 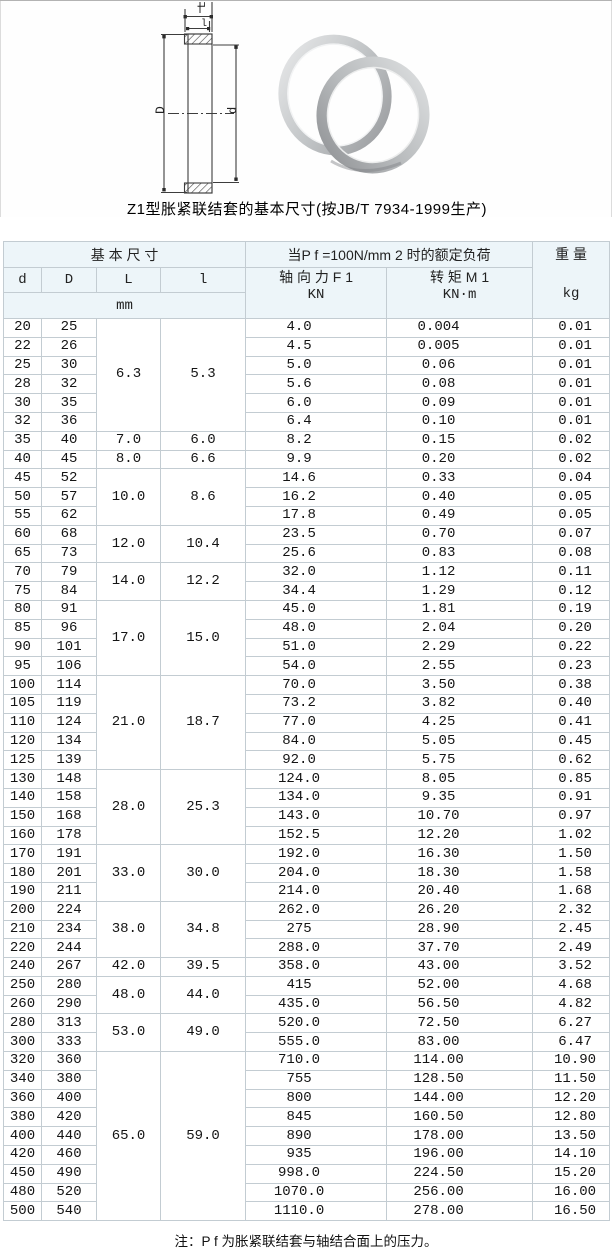 I want to click on cell-D: 139, so click(x=69, y=760).